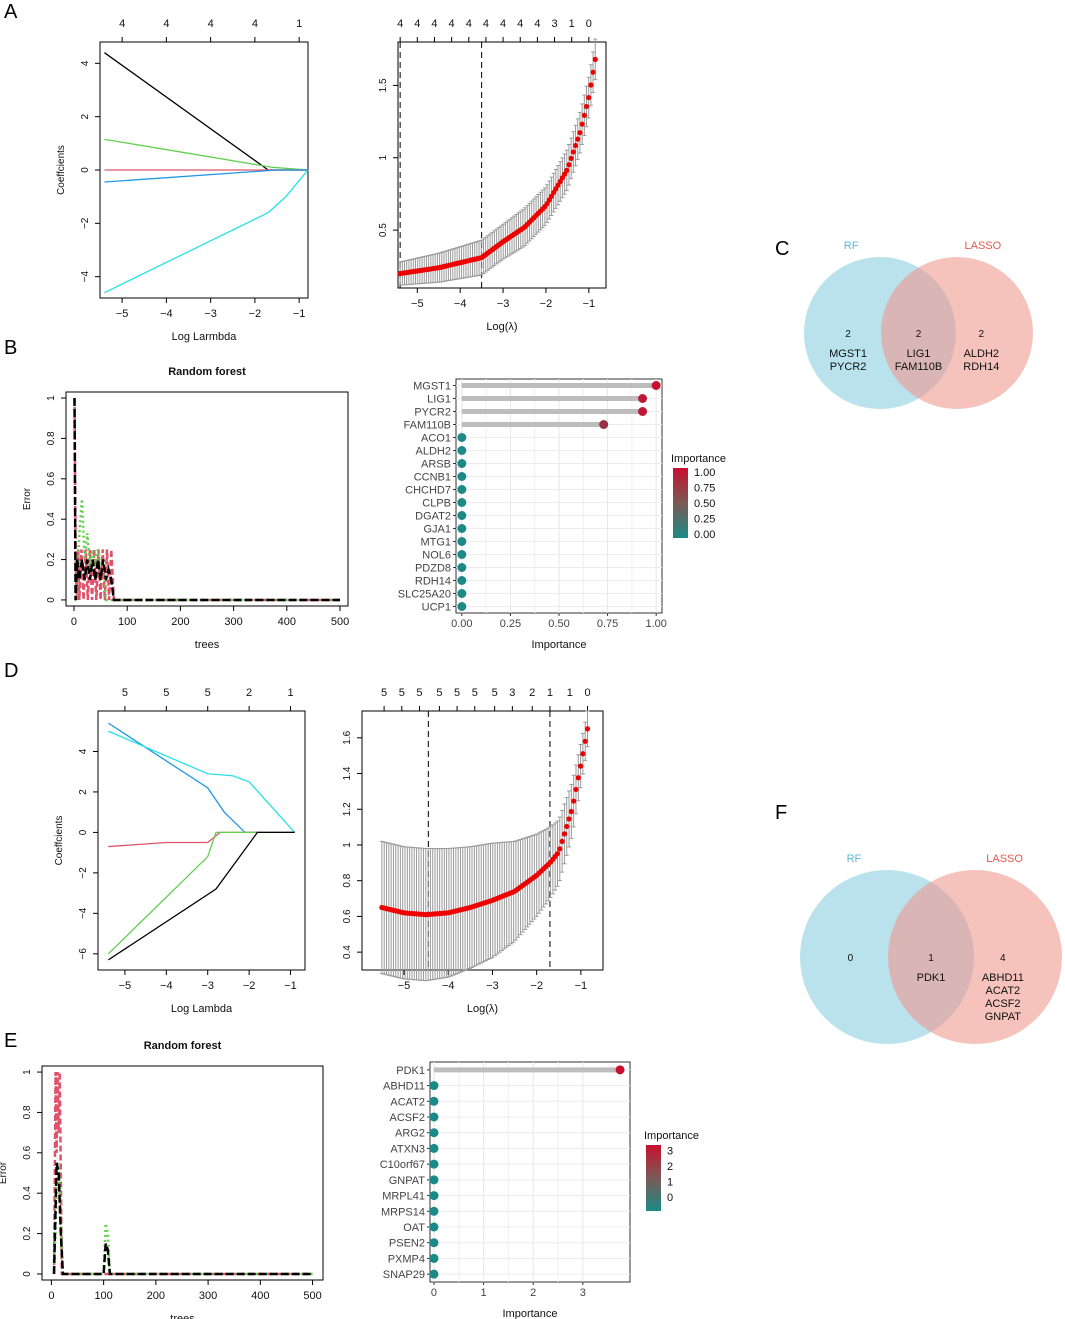 Image resolution: width=1065 pixels, height=1319 pixels. What do you see at coordinates (347, 880) in the screenshot?
I see `y-tick-label: 0.8` at bounding box center [347, 880].